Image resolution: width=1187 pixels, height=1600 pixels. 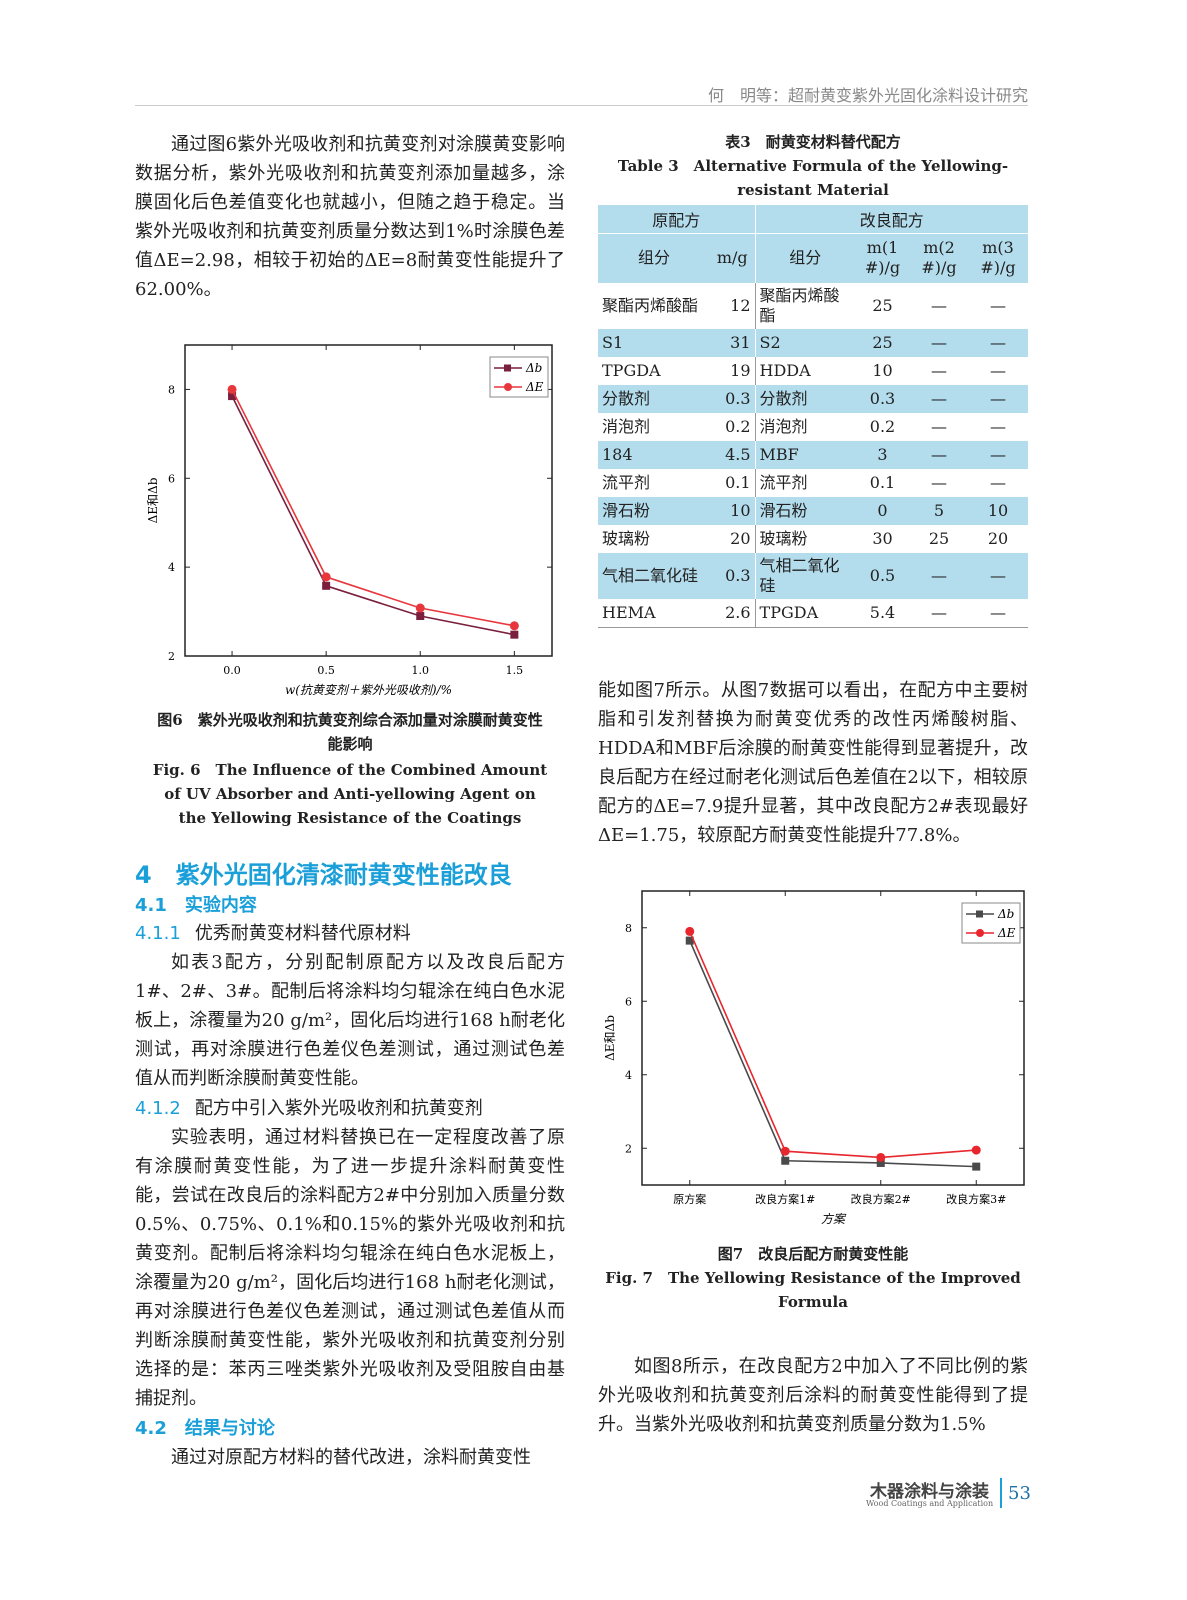 I want to click on series-line-delta-b, so click(x=373, y=515).